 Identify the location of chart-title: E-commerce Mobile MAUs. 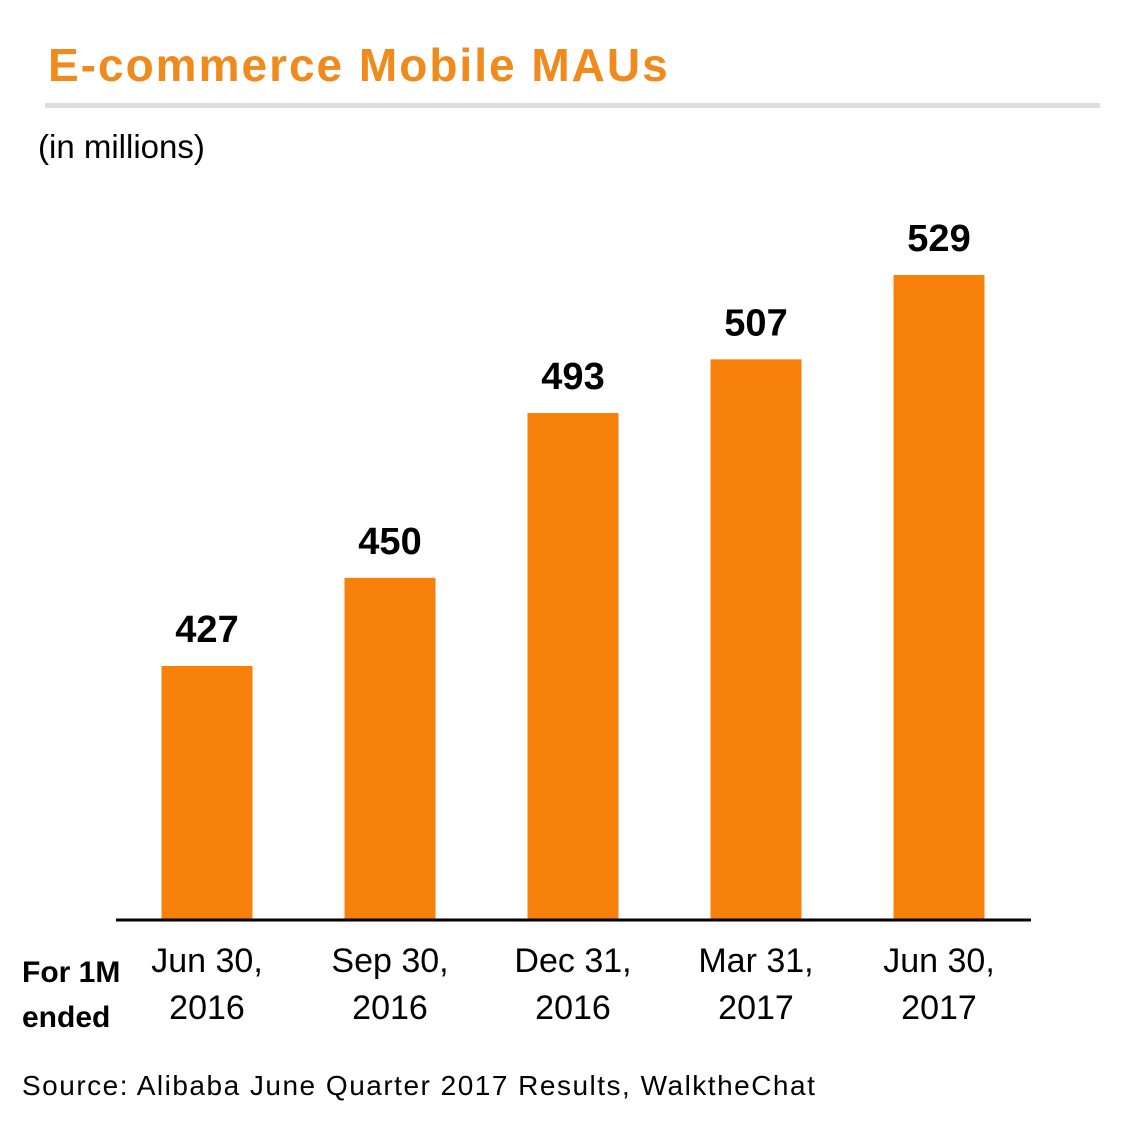
(359, 65).